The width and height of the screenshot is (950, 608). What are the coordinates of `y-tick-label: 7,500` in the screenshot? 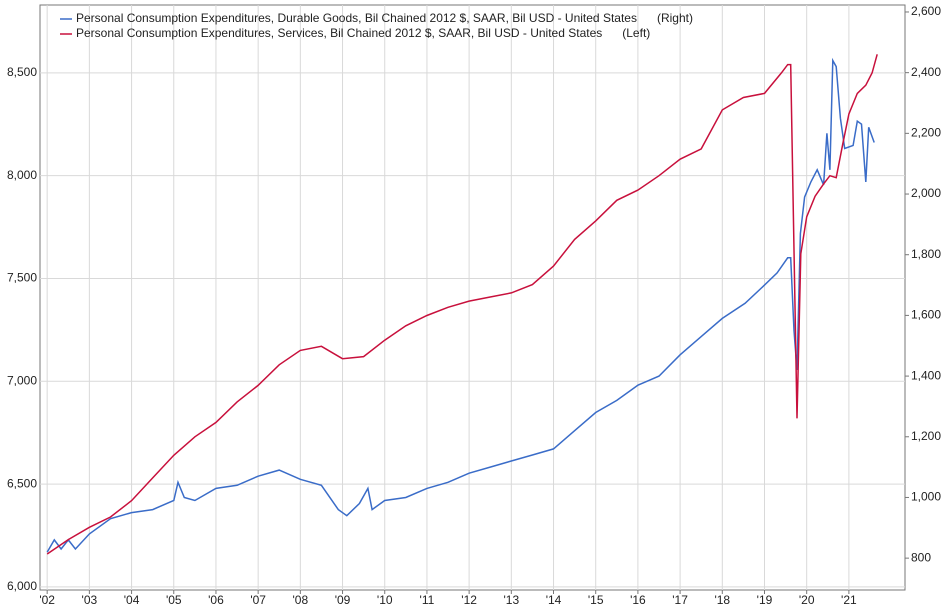 It's located at (22, 278).